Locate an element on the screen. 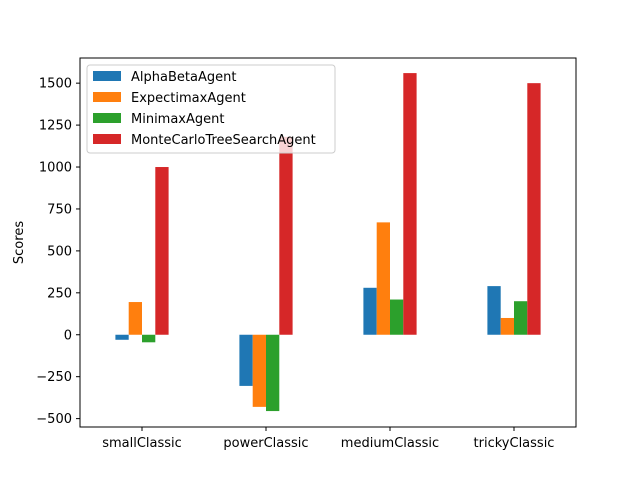  x-tick-label: smallClassic is located at coordinates (142, 443).